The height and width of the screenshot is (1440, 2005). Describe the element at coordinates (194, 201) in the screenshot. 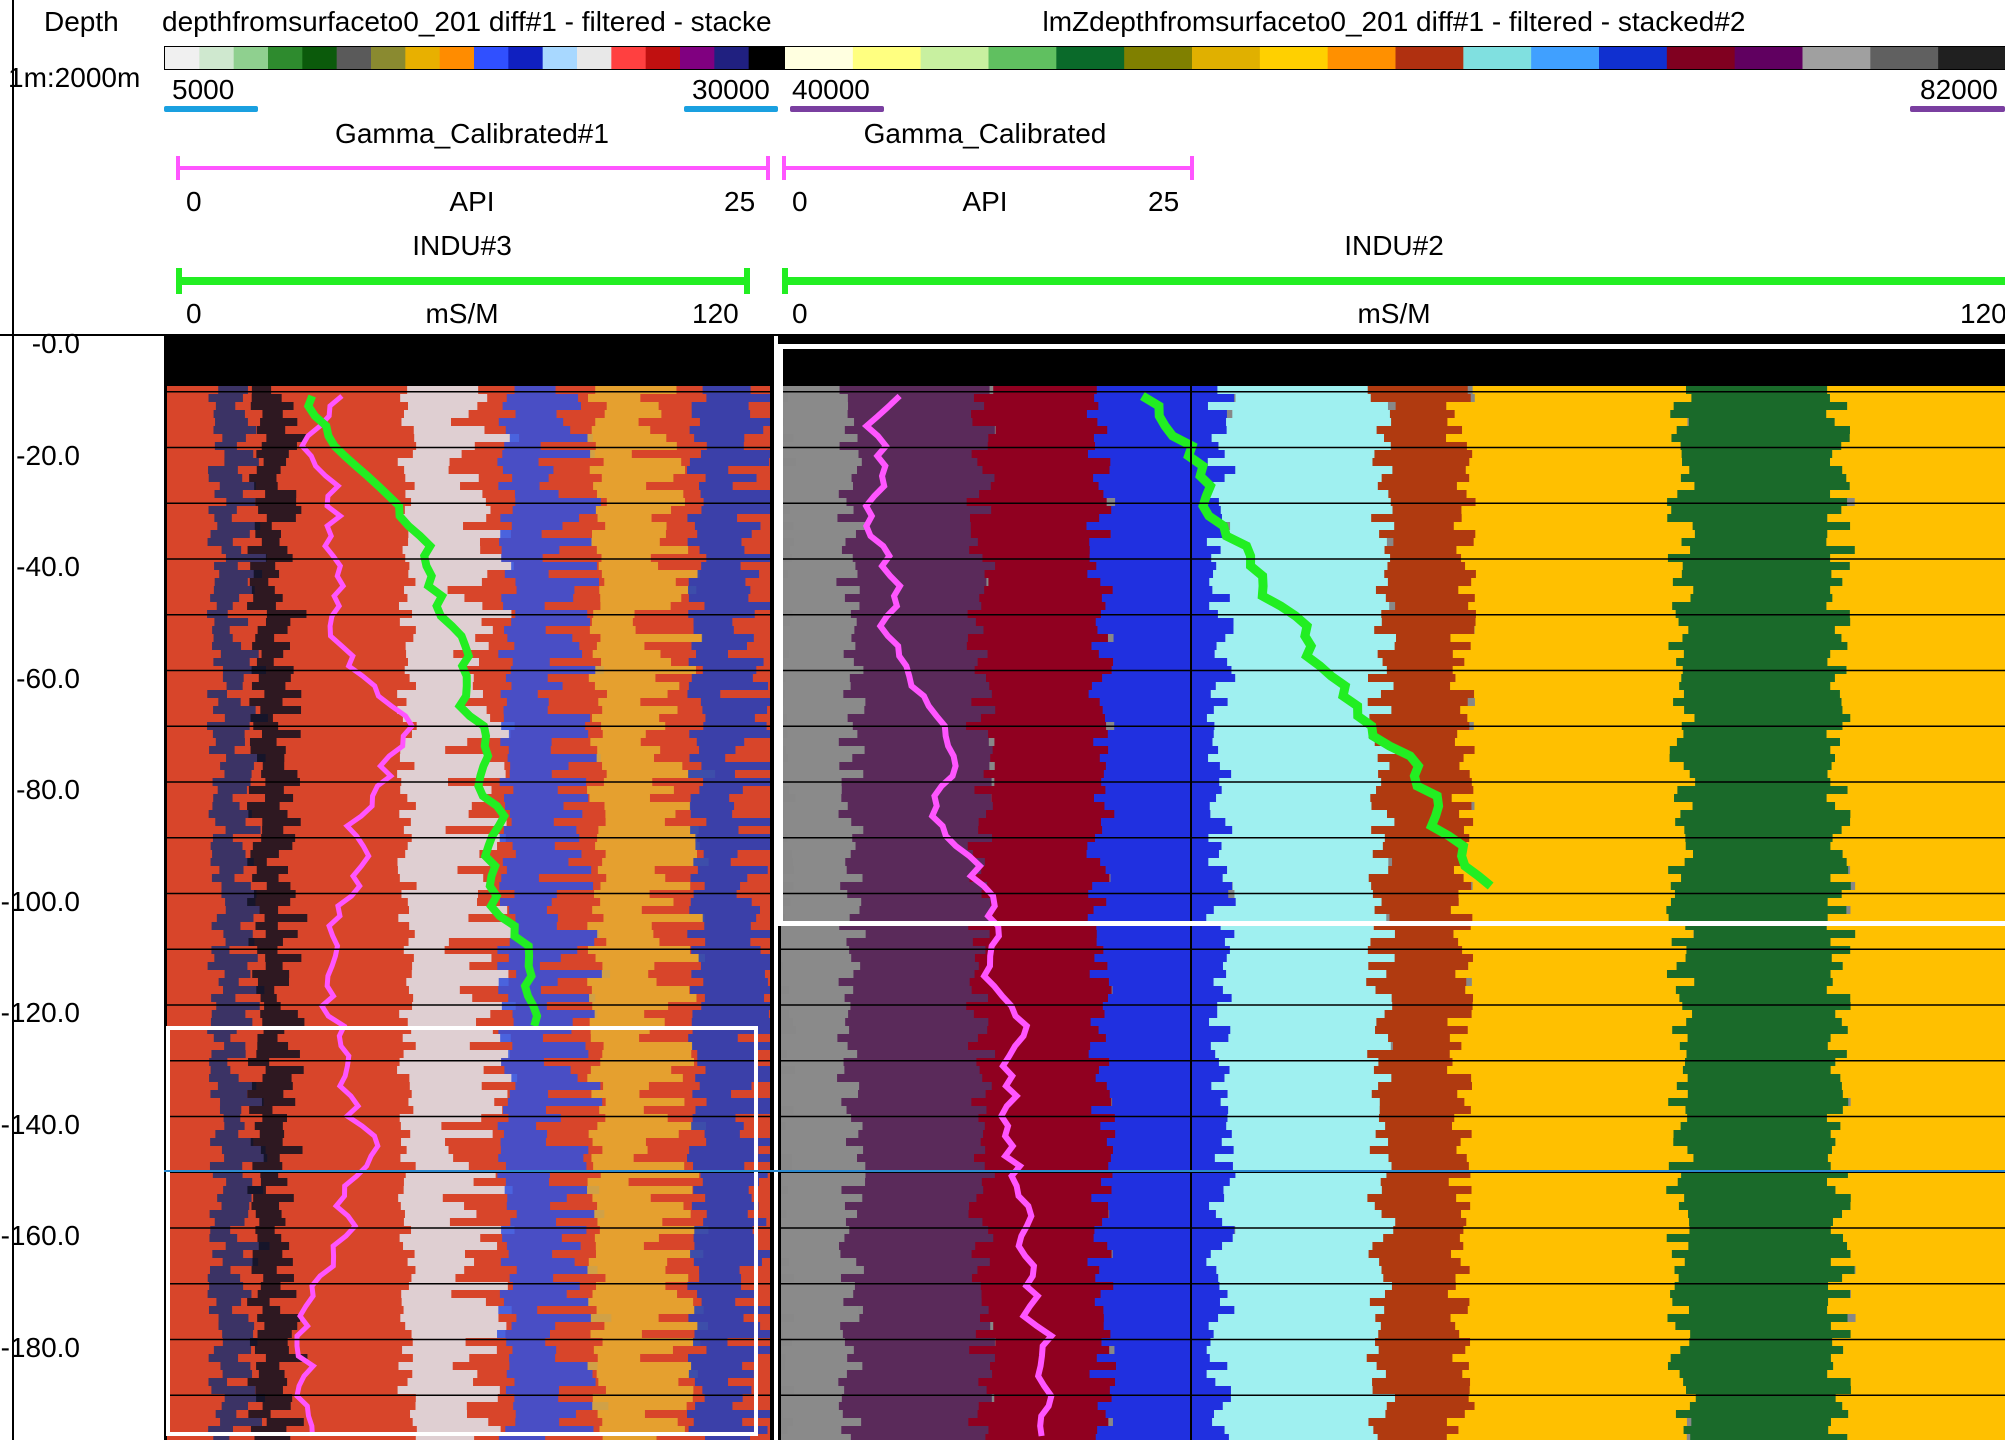

I see `track1-gamma-min: 0` at that location.